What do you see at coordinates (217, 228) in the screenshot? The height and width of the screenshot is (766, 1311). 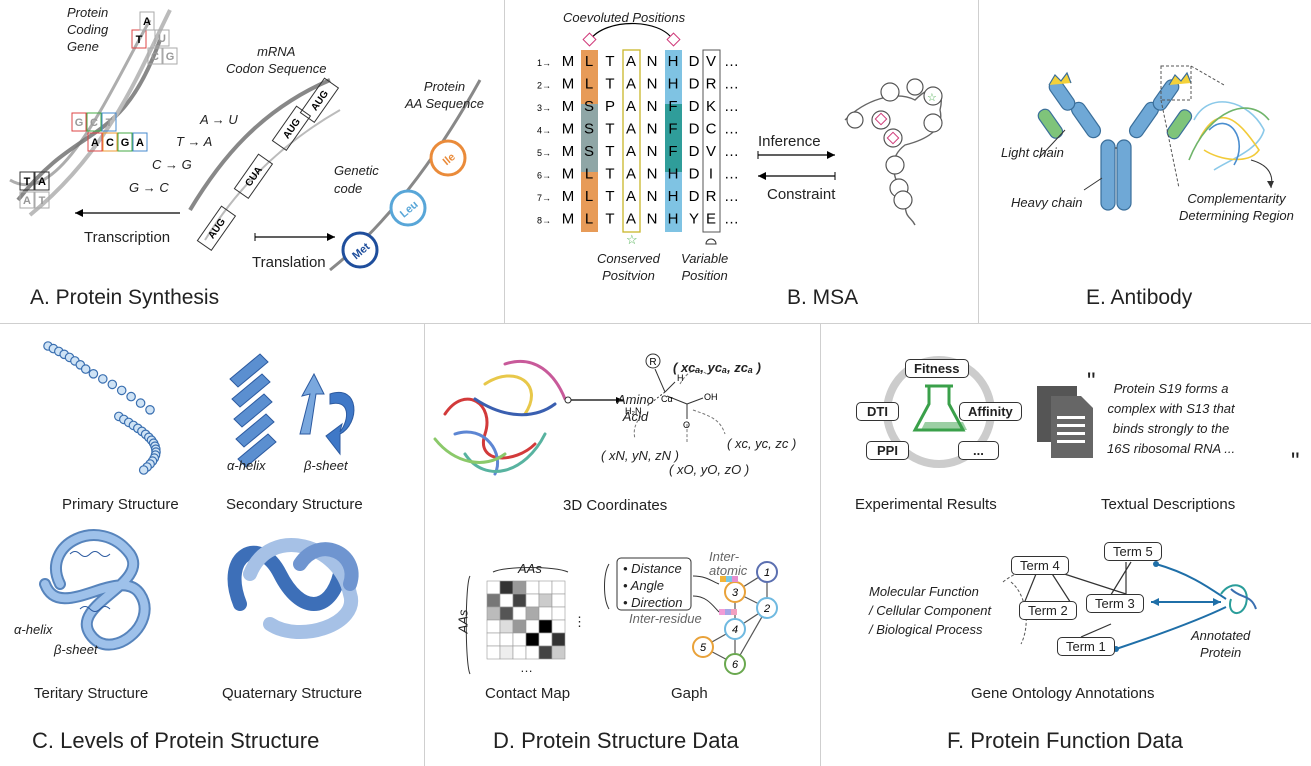 I see `codon-1: AUG` at bounding box center [217, 228].